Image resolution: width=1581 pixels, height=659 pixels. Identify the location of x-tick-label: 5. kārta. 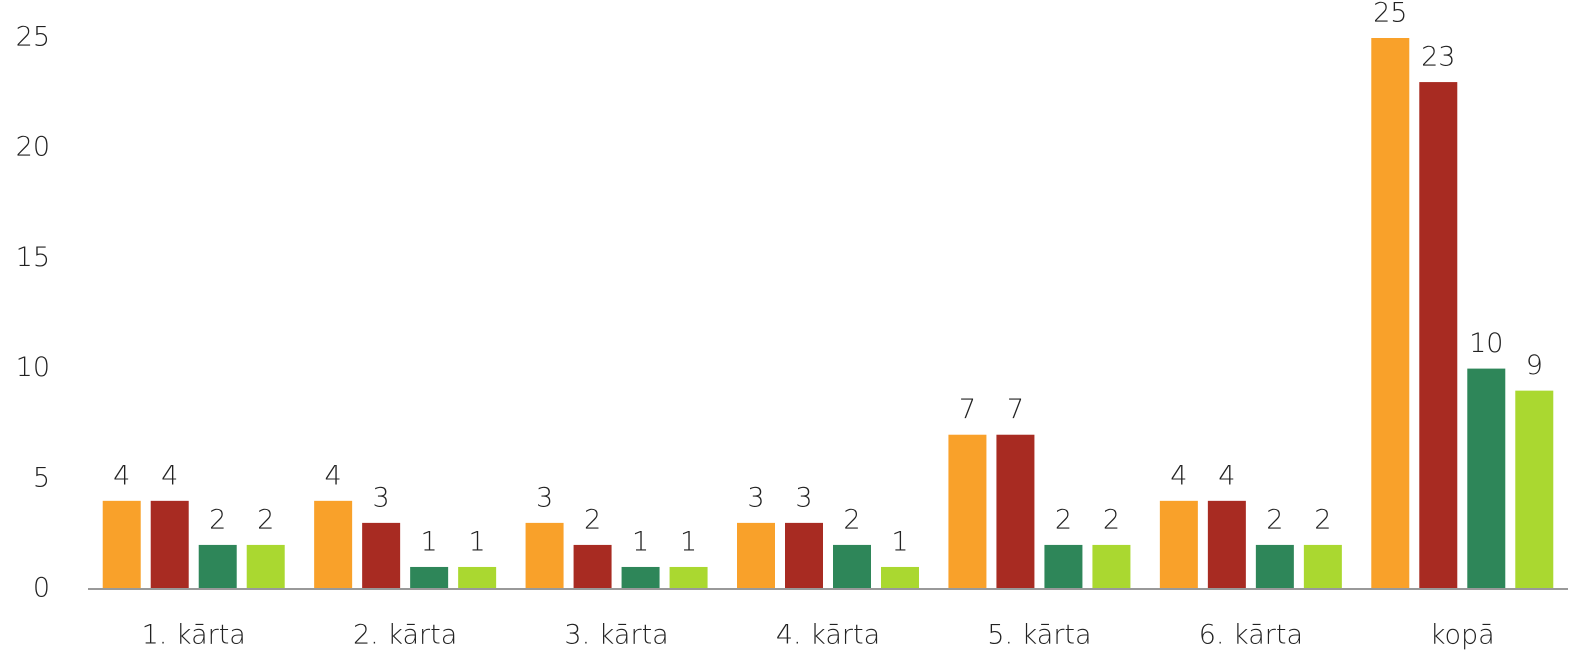
(1039, 635).